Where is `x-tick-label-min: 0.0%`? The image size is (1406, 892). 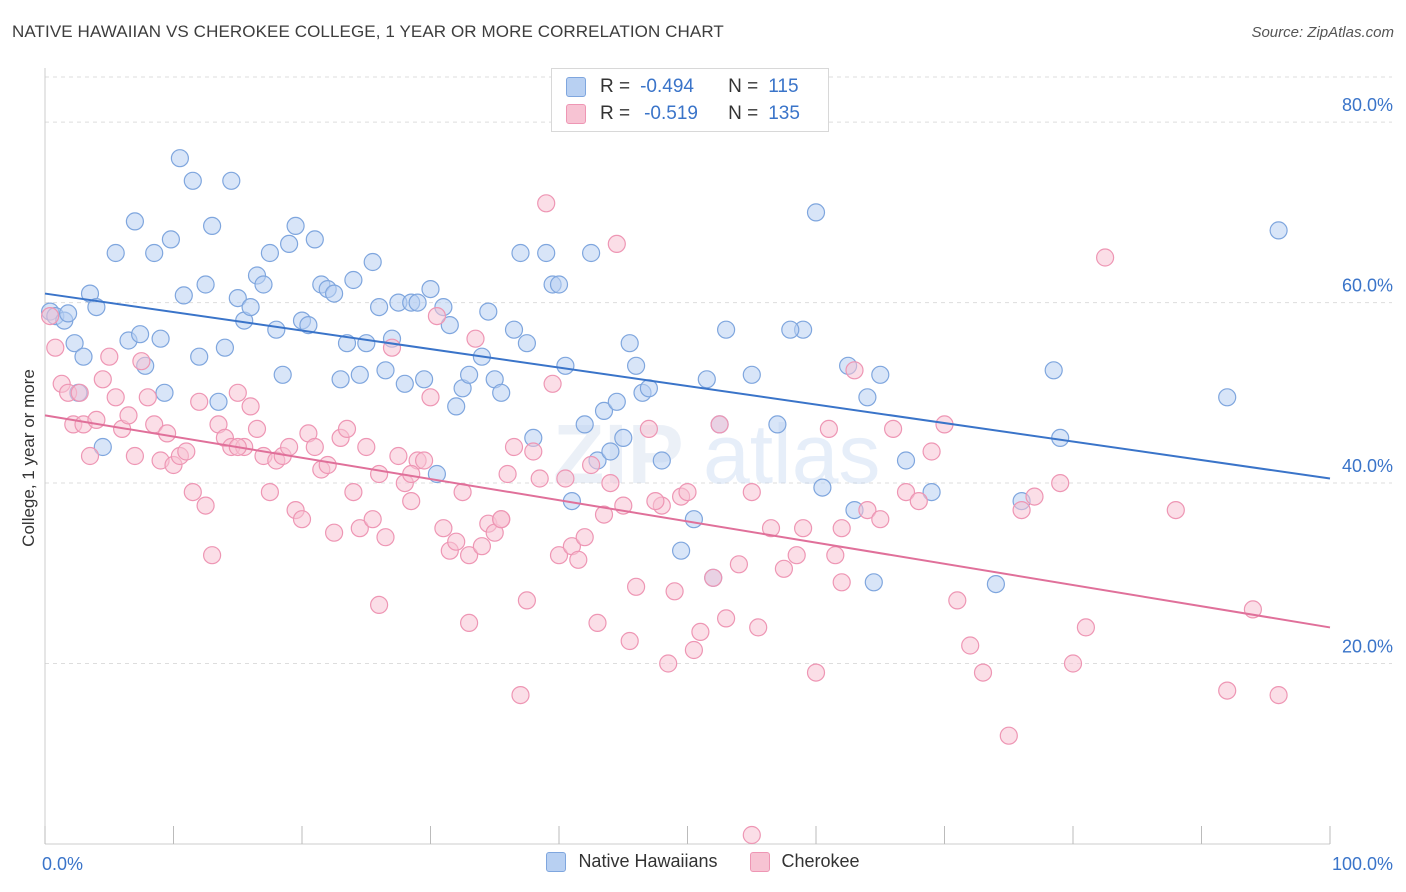 x-tick-label-min: 0.0% is located at coordinates (62, 864).